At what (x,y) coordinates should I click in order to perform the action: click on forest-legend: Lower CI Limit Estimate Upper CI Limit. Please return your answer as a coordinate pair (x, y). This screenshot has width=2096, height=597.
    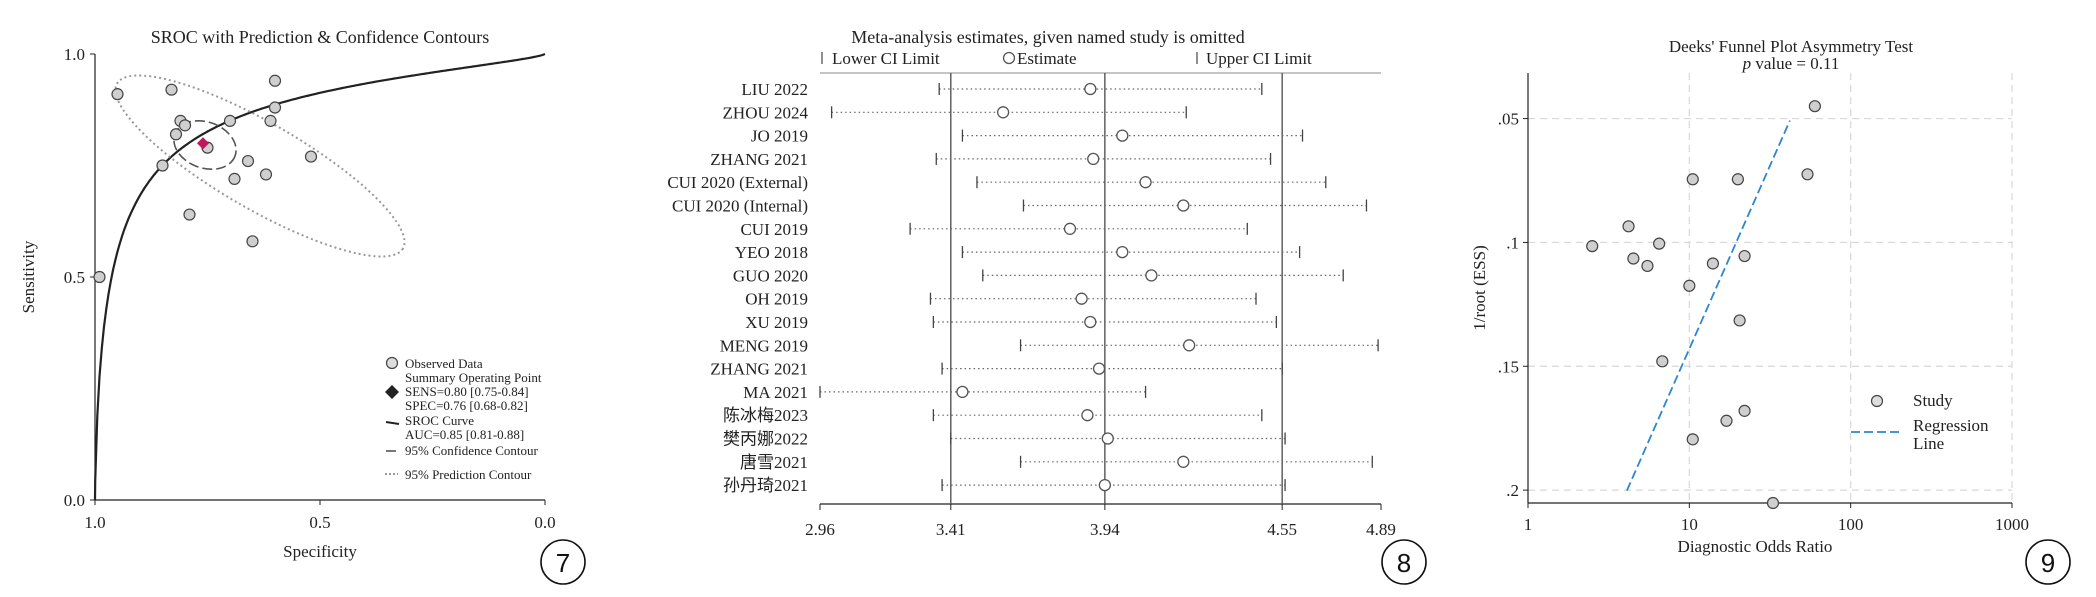
    Looking at the image, I should click on (1066, 58).